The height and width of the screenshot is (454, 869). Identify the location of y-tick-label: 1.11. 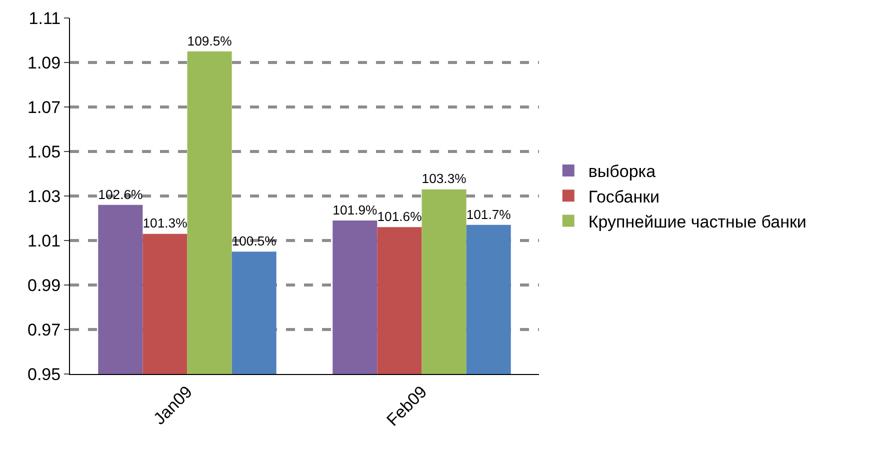
(44, 18).